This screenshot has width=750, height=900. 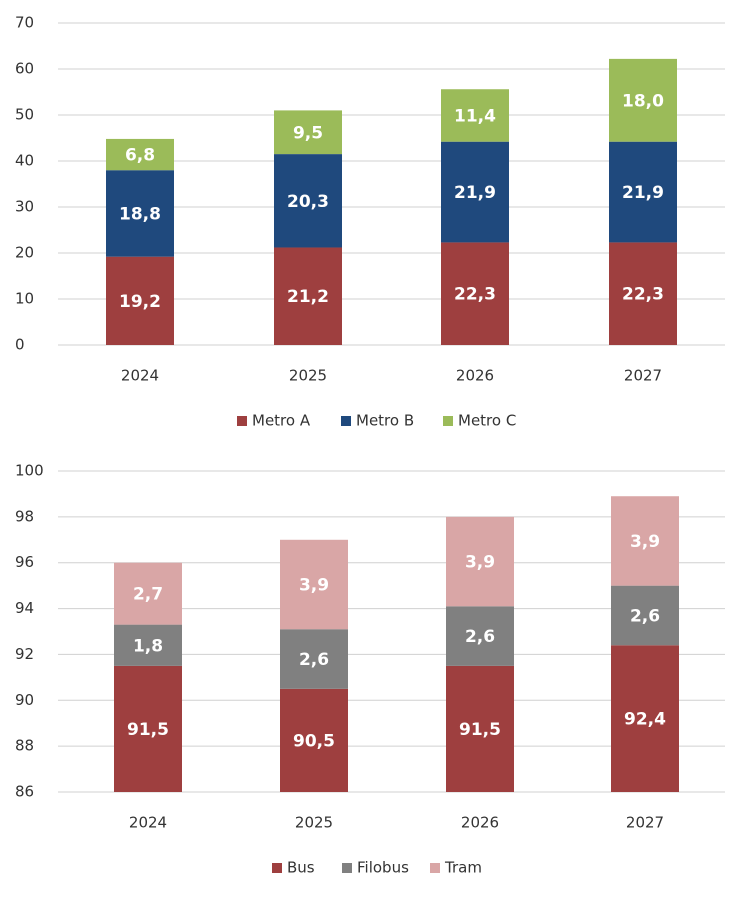 What do you see at coordinates (24, 792) in the screenshot?
I see `y-tick-label: 86` at bounding box center [24, 792].